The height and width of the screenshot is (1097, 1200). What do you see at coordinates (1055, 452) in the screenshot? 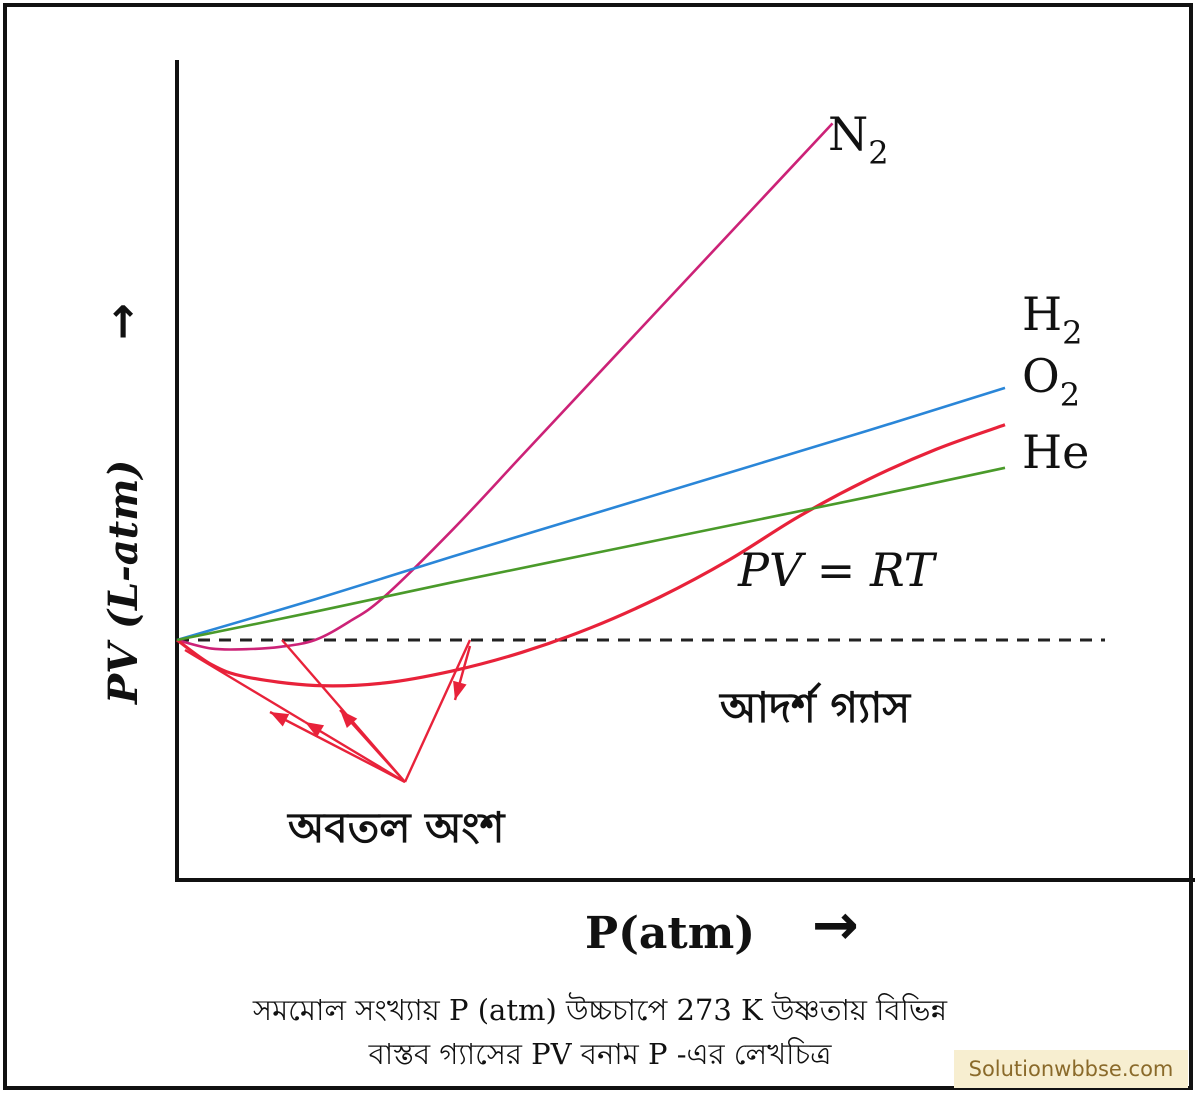
I see `series-label-he: He` at bounding box center [1055, 452].